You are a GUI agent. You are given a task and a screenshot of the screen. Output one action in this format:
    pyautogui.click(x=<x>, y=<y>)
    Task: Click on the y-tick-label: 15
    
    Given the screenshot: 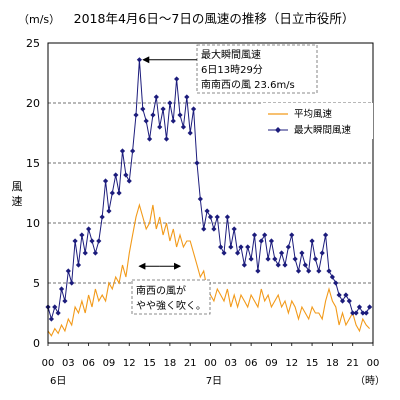 What is the action you would take?
    pyautogui.click(x=33, y=163)
    